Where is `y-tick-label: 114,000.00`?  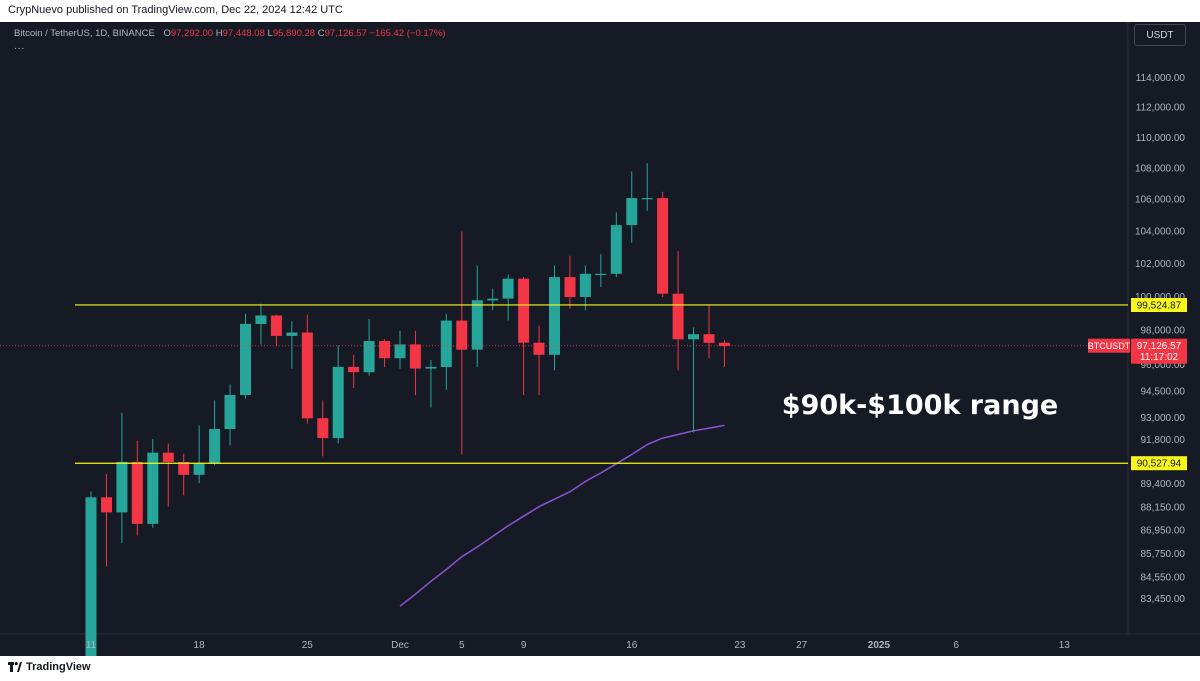 y-tick-label: 114,000.00 is located at coordinates (1161, 78).